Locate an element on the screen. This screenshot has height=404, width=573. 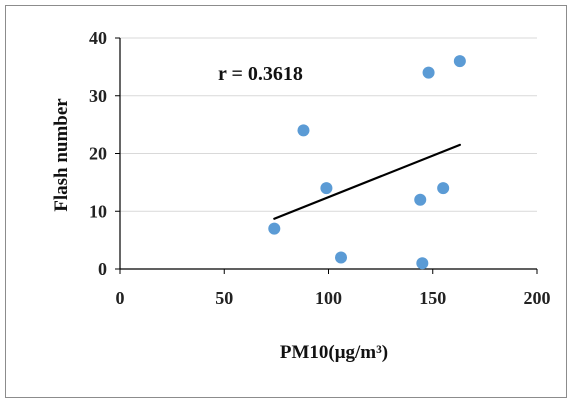
x-tick-label-1: 50 is located at coordinates (224, 298).